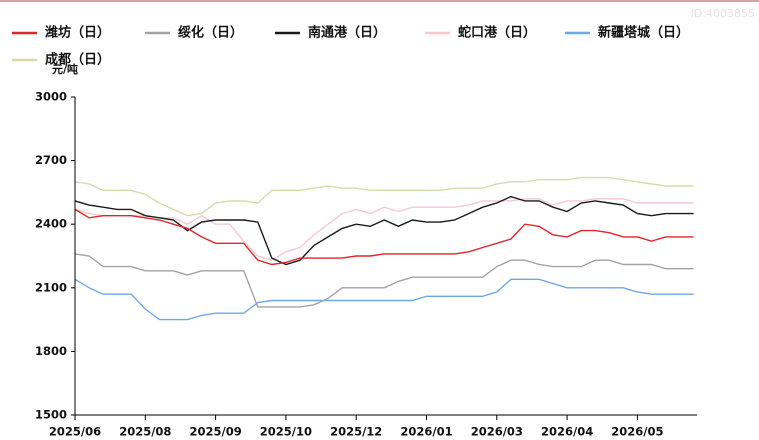  I want to click on x-tick-label: 2025/12, so click(356, 432).